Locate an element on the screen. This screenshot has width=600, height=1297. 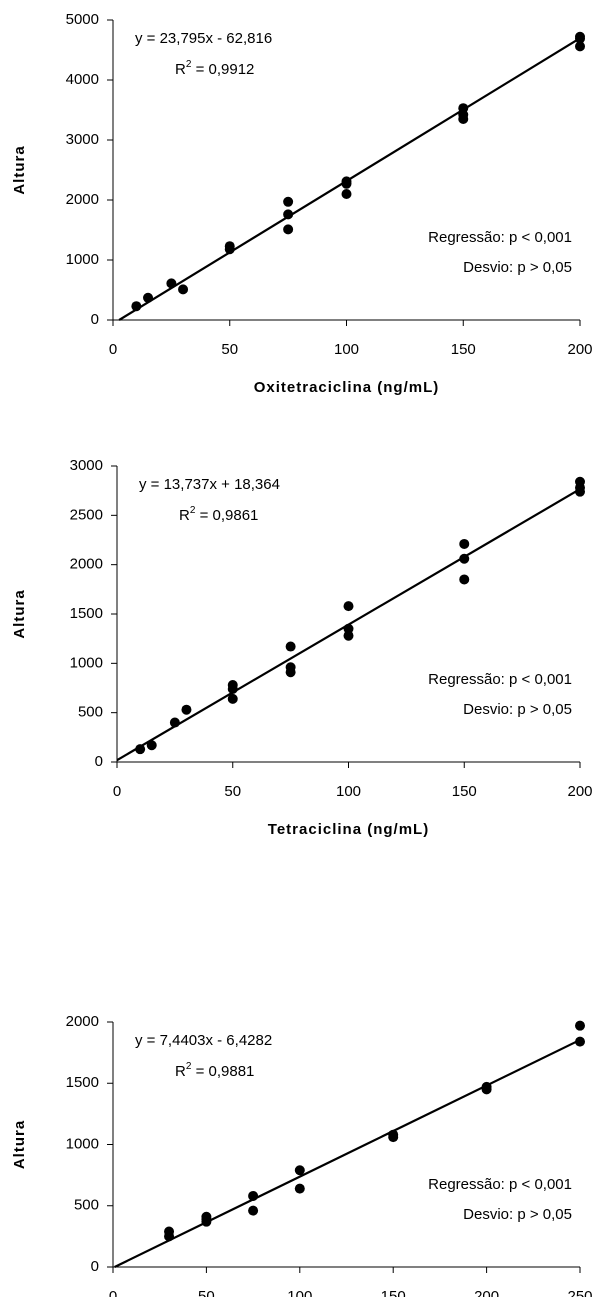
r-squared-value: = 0,9912 is located at coordinates (222, 69).